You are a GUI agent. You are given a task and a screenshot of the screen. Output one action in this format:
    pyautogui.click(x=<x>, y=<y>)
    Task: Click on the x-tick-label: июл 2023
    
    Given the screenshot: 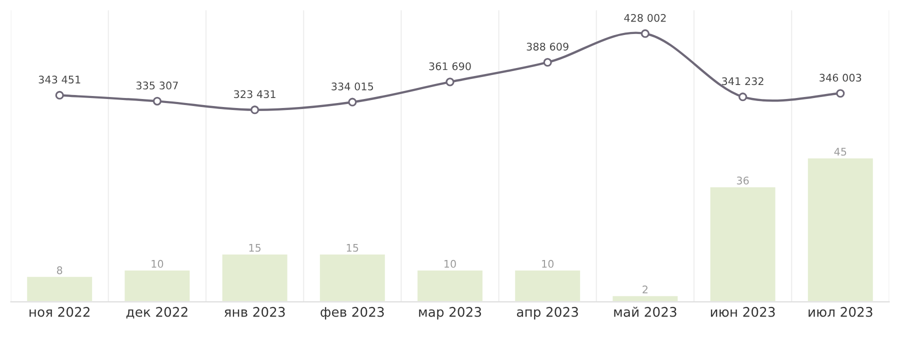 What is the action you would take?
    pyautogui.click(x=840, y=311)
    